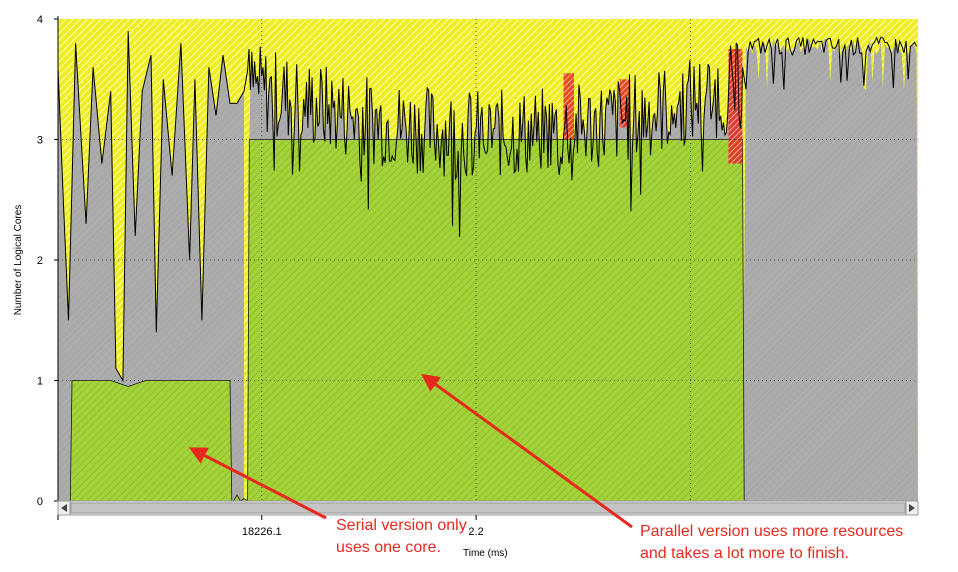 Image resolution: width=958 pixels, height=572 pixels. What do you see at coordinates (744, 553) in the screenshot?
I see `parallel-annotation-line-2: and takes a lot more to finish.` at bounding box center [744, 553].